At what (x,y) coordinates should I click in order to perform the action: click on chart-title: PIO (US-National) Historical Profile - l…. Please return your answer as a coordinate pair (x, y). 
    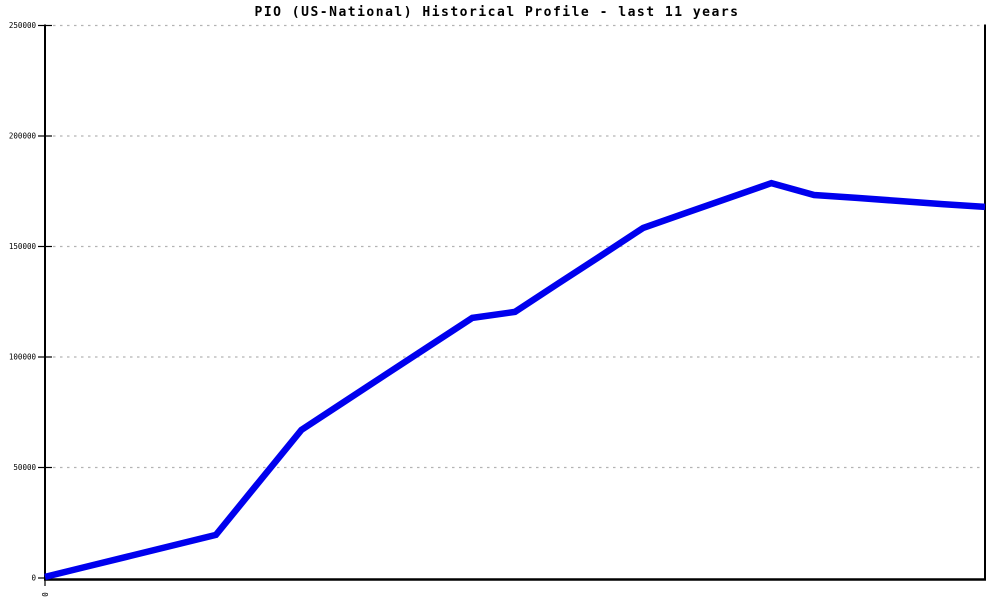
    Looking at the image, I should click on (497, 12).